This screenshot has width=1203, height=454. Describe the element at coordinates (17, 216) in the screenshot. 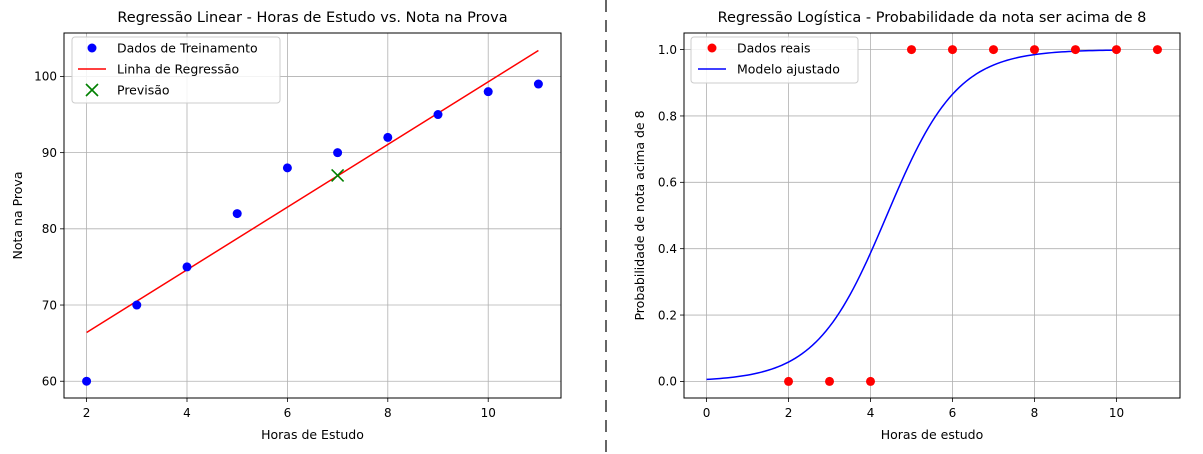

I see `y-axis-label: Nota na Prova` at that location.